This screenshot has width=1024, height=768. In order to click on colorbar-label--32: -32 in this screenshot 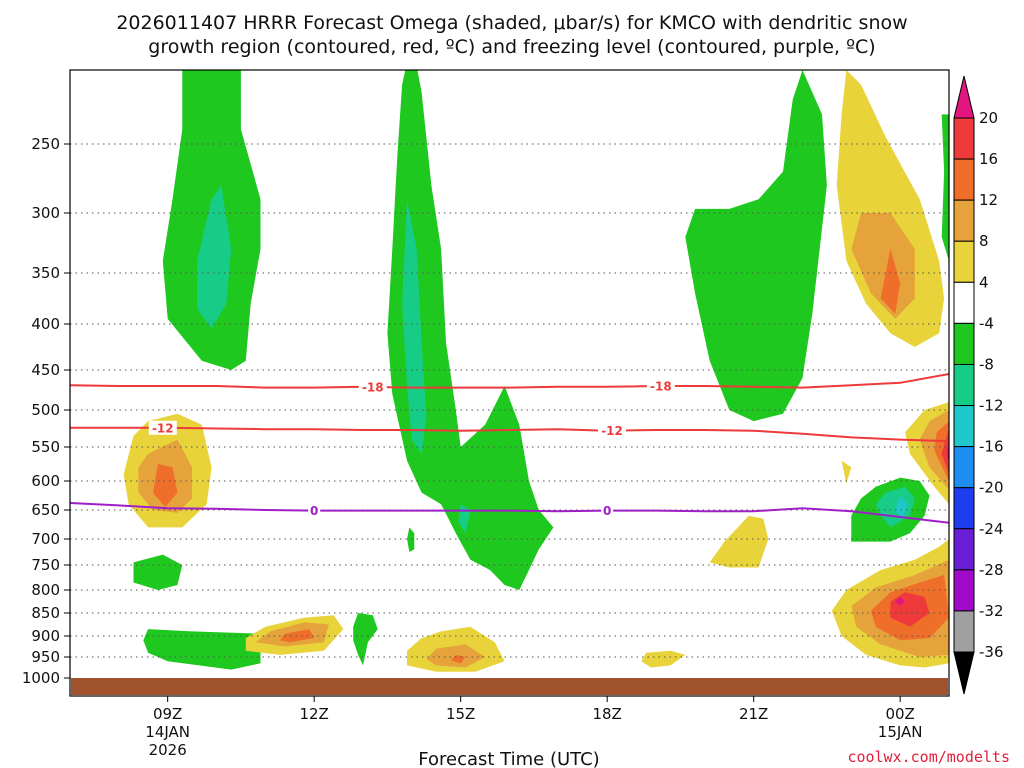, I will do `click(991, 611)`.